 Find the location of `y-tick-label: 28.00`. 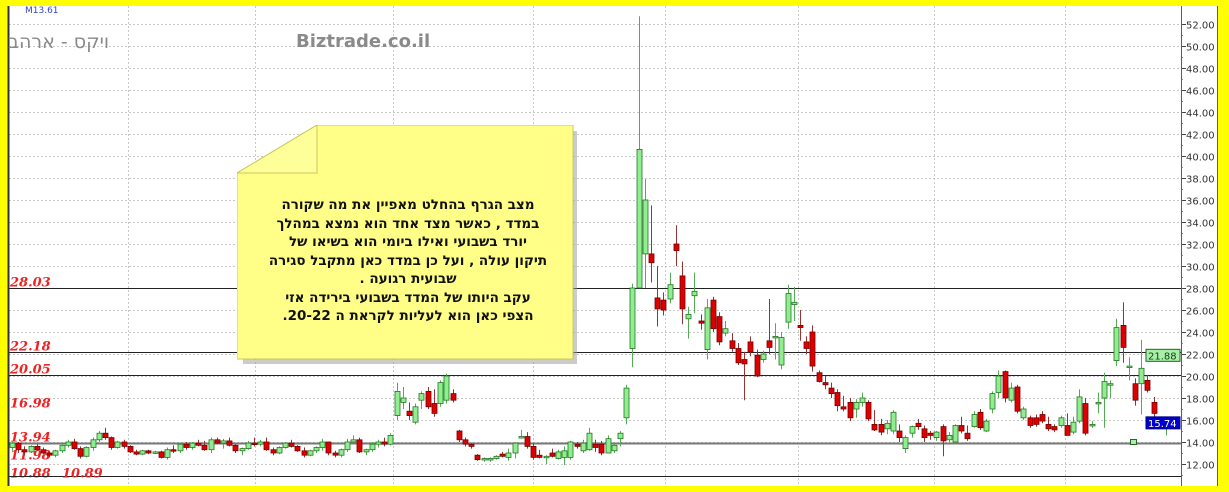

y-tick-label: 28.00 is located at coordinates (1200, 290).